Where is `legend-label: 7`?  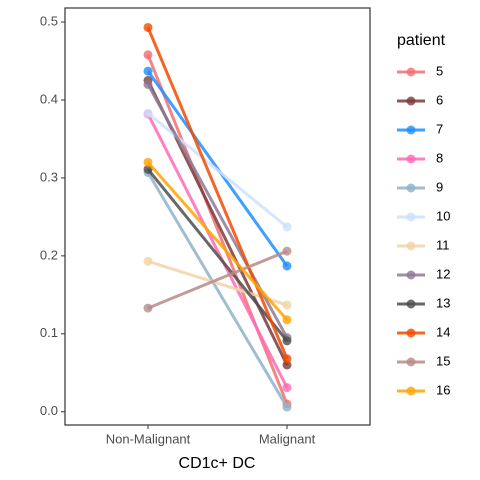
legend-label: 7 is located at coordinates (439, 128).